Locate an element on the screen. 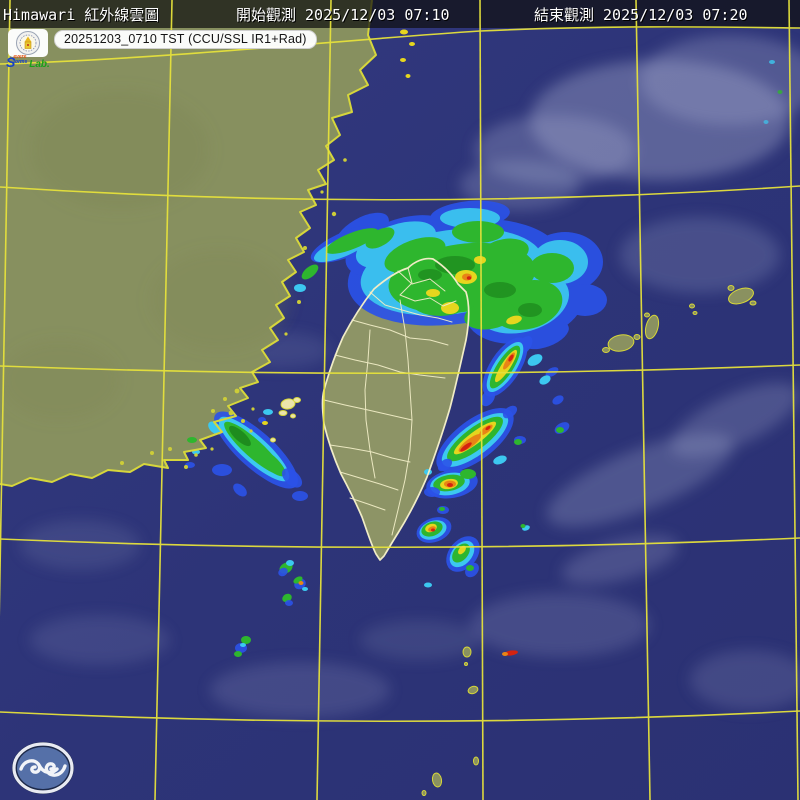  university-seal-icon is located at coordinates (28, 43).